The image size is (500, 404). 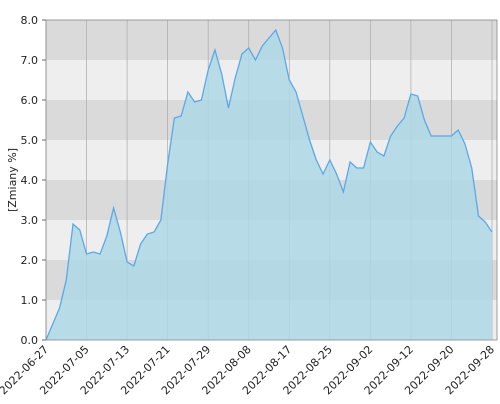 What do you see at coordinates (30, 20) in the screenshot?
I see `y-tick-label: 8.0` at bounding box center [30, 20].